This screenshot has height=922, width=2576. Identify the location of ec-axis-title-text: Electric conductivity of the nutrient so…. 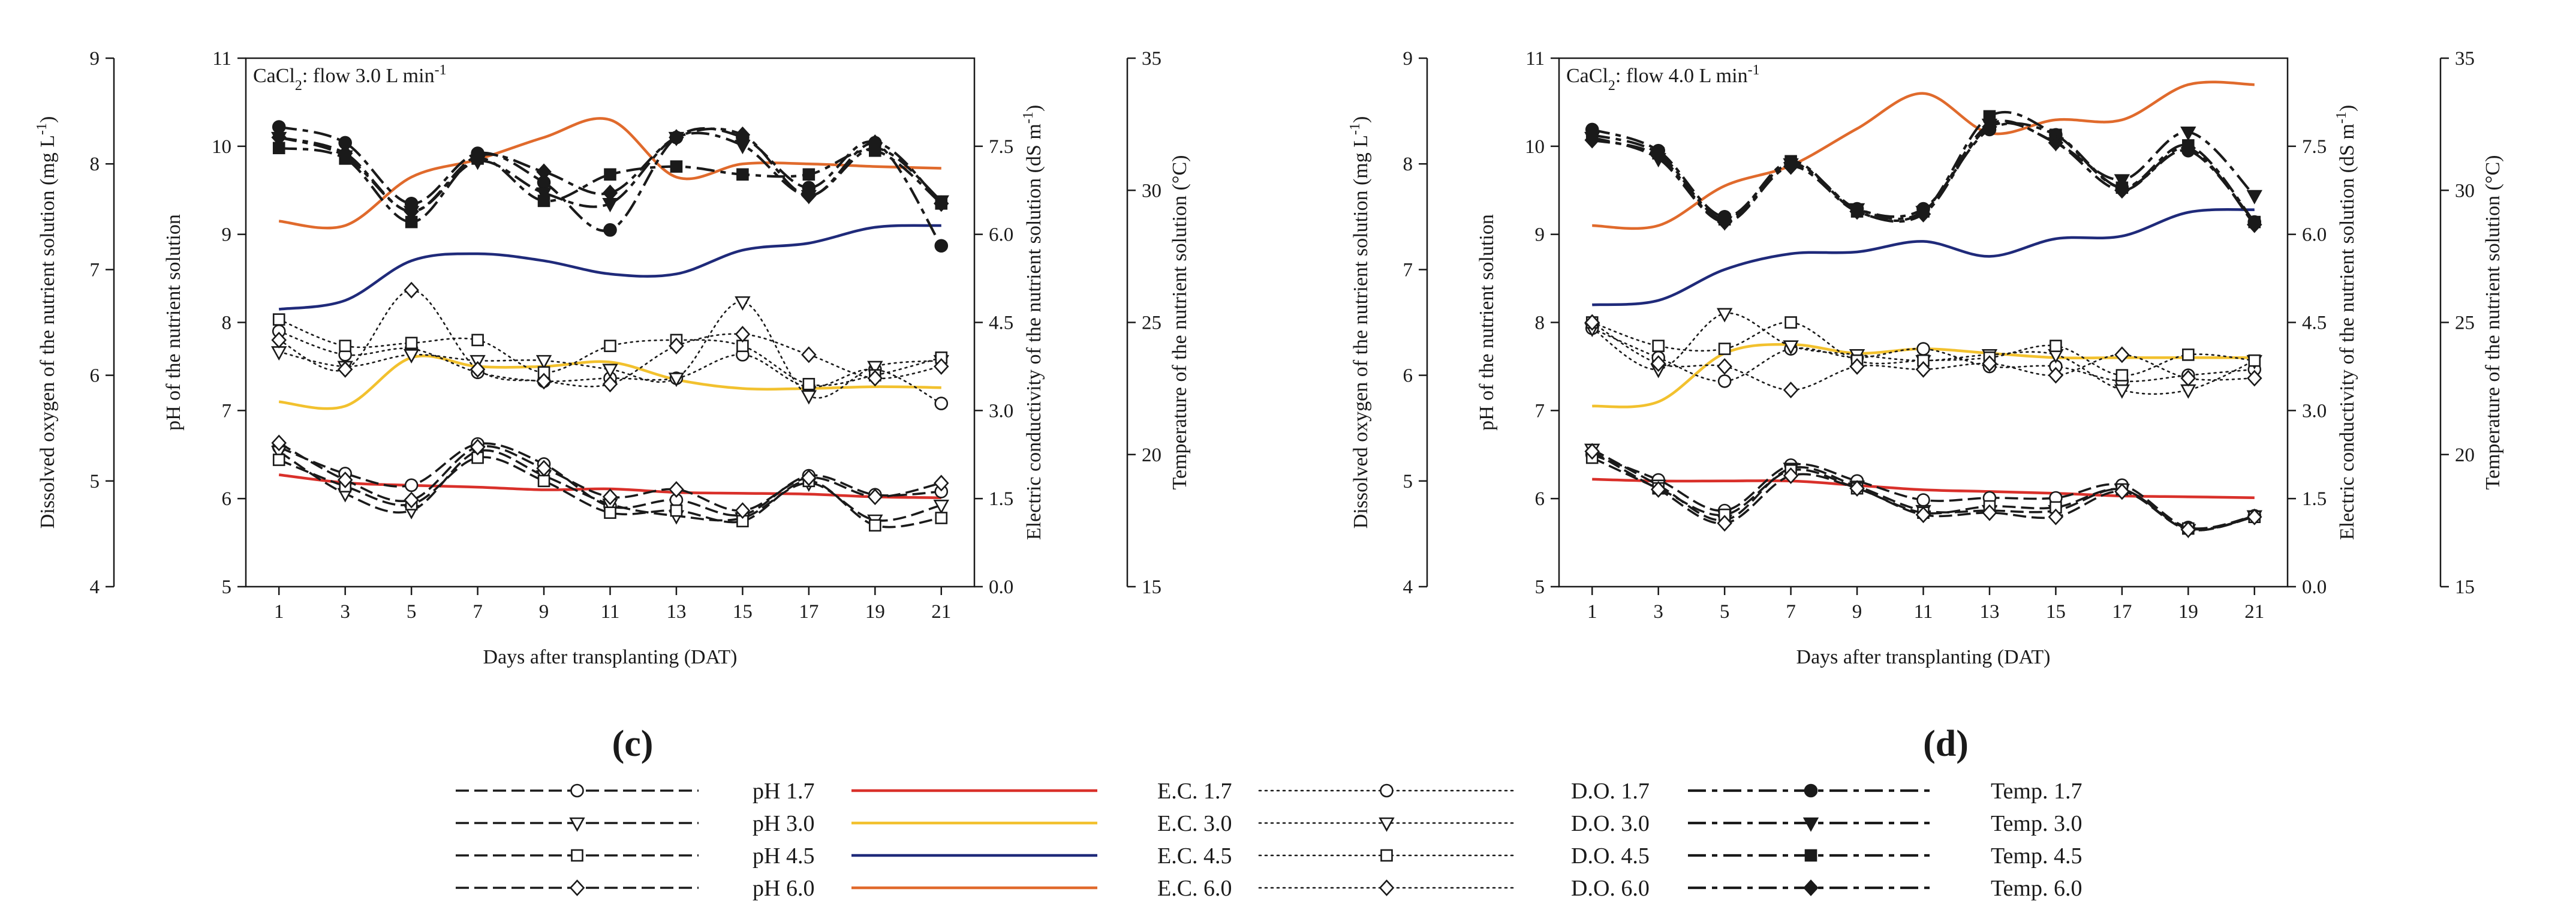
(2347, 332).